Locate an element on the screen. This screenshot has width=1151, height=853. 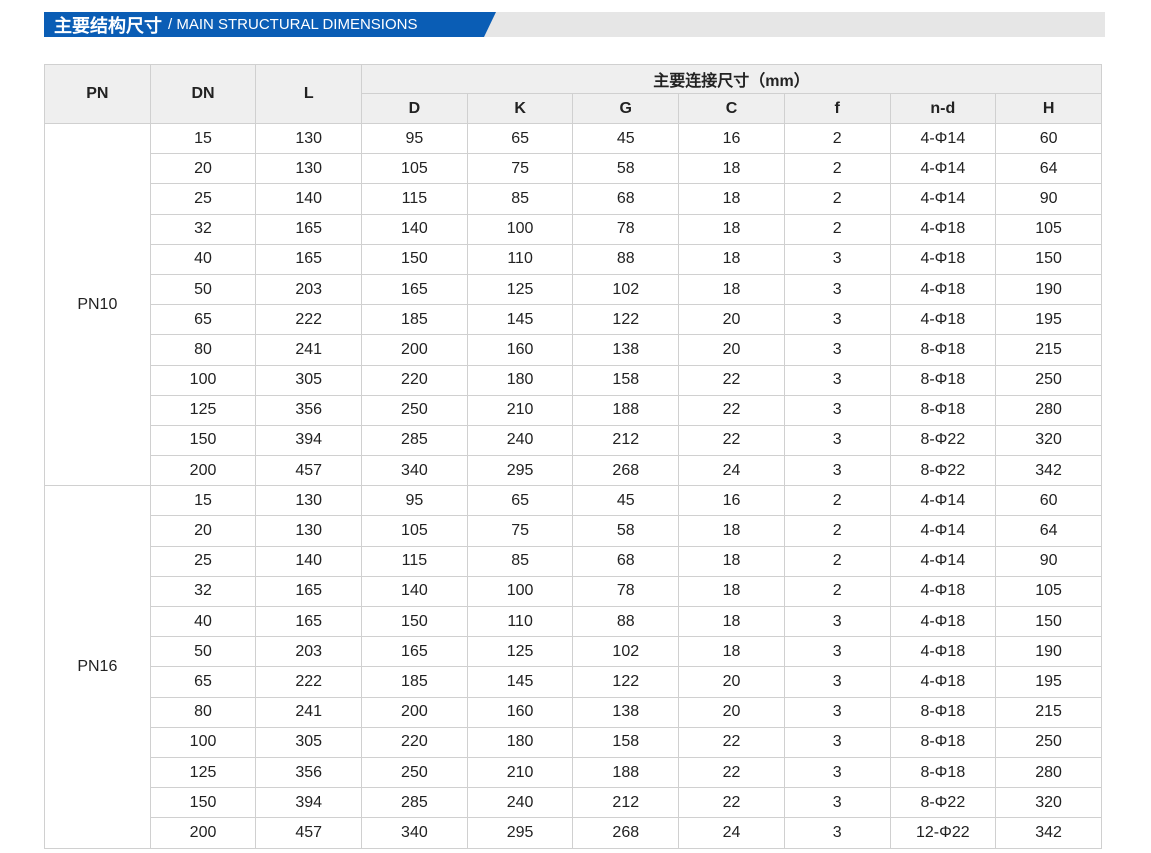
section-title-bar: 主要结构尺寸 / MAIN STRUCTURAL DIMENSIONS is located at coordinates (574, 24).